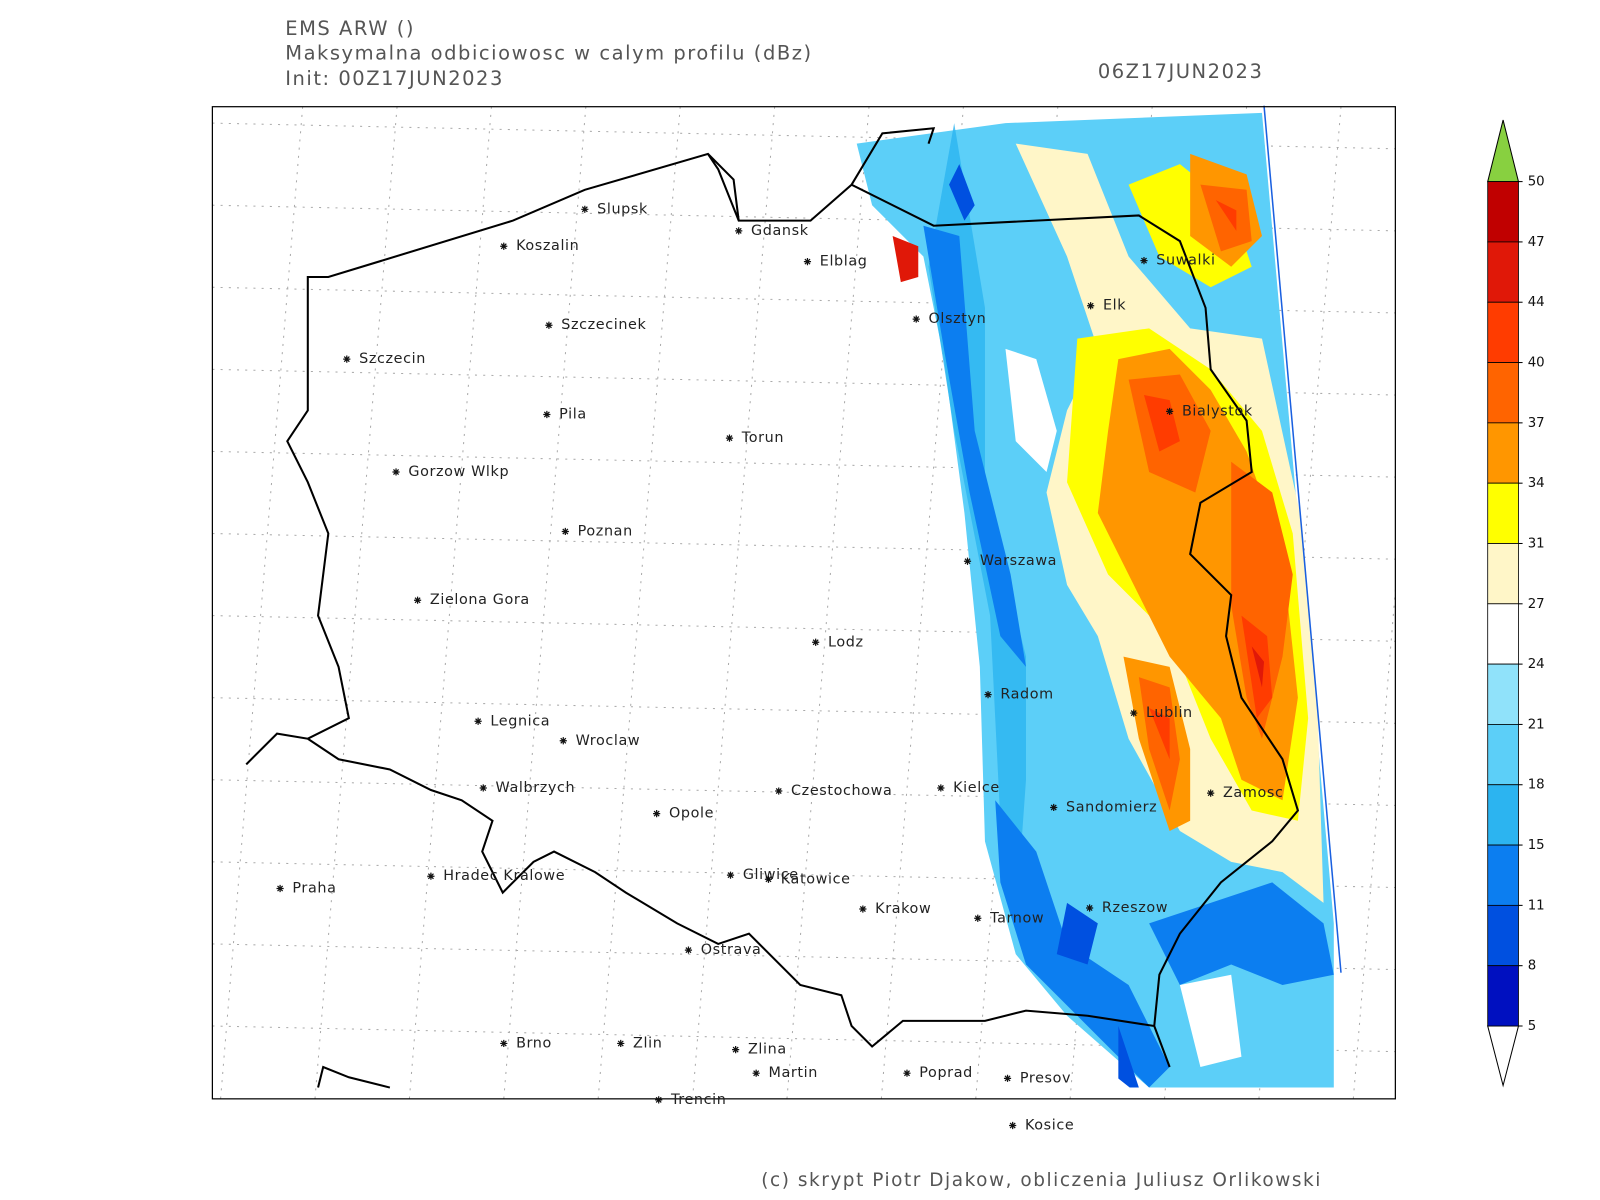  Describe the element at coordinates (458, 472) in the screenshot. I see `city-label: Gorzow Wlkp` at that location.